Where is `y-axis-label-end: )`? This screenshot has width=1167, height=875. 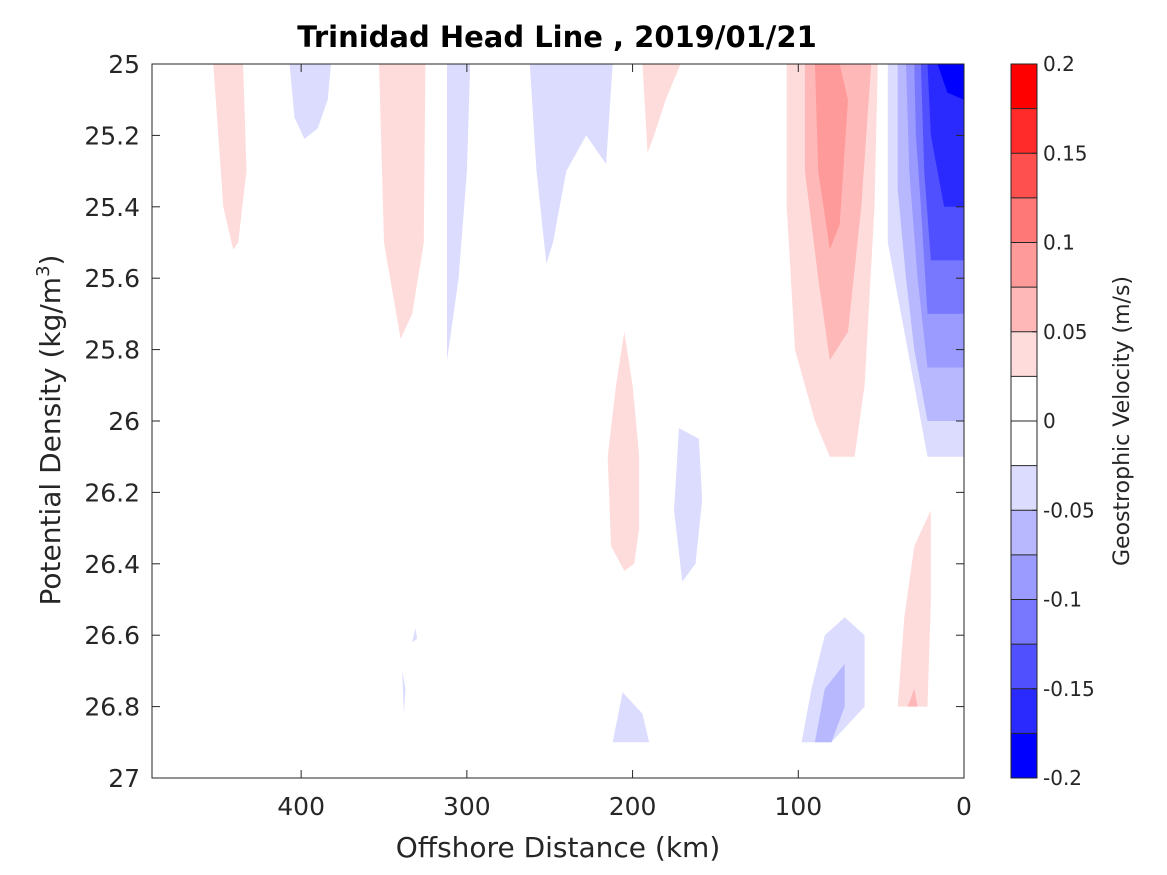 y-axis-label-end: ) is located at coordinates (50, 260).